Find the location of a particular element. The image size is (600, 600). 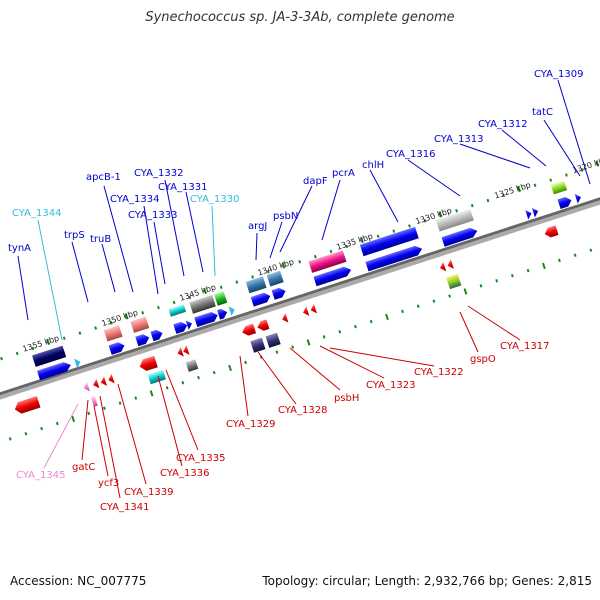

label-psbH: psbH is located at coordinates (346, 398).